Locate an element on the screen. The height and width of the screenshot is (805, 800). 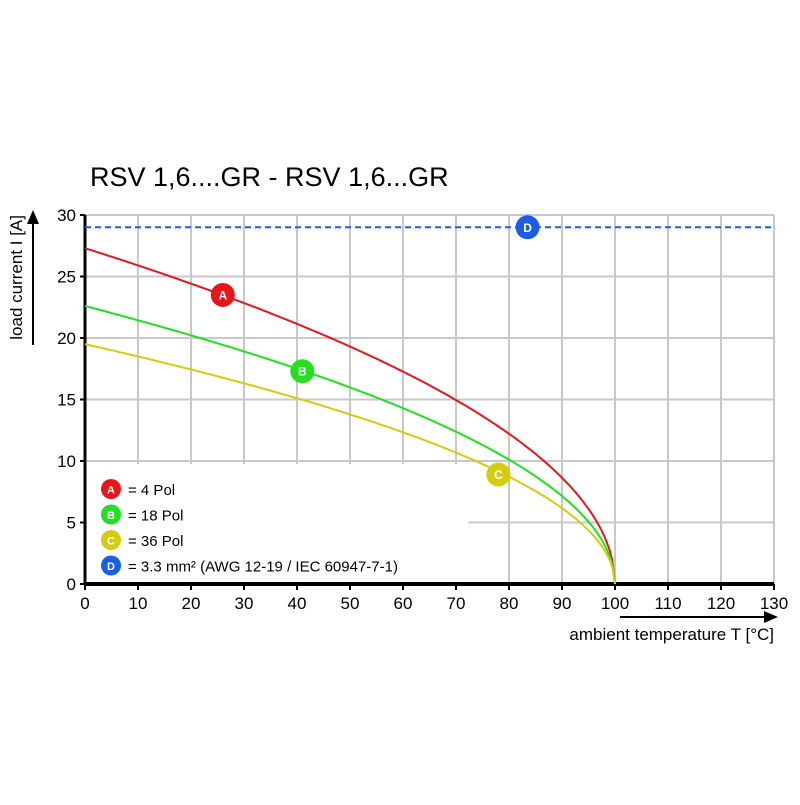
x-tick-label: 100 is located at coordinates (615, 603).